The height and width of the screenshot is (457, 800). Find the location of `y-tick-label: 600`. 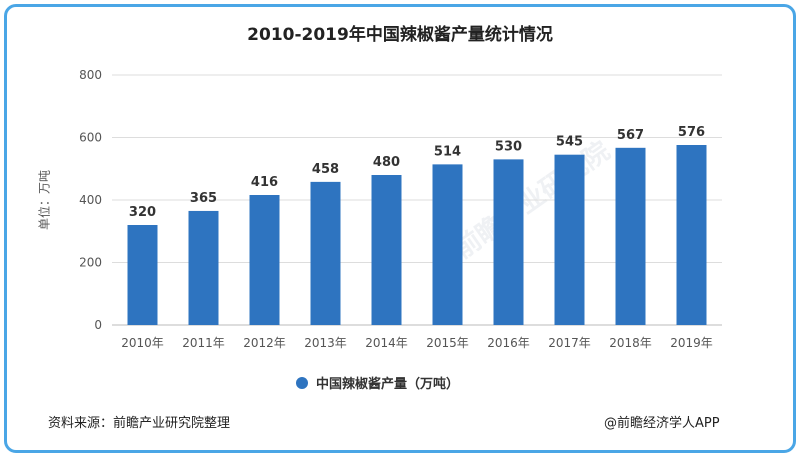

y-tick-label: 600 is located at coordinates (90, 138).